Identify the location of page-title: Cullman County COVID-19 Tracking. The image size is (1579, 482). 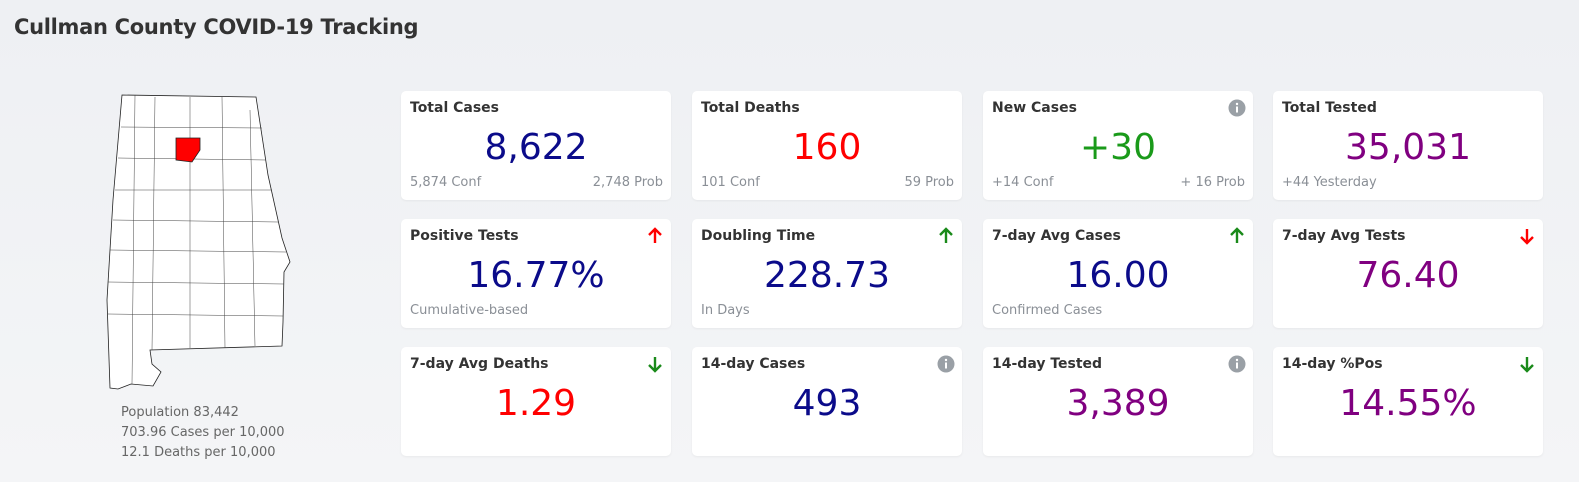
(216, 27).